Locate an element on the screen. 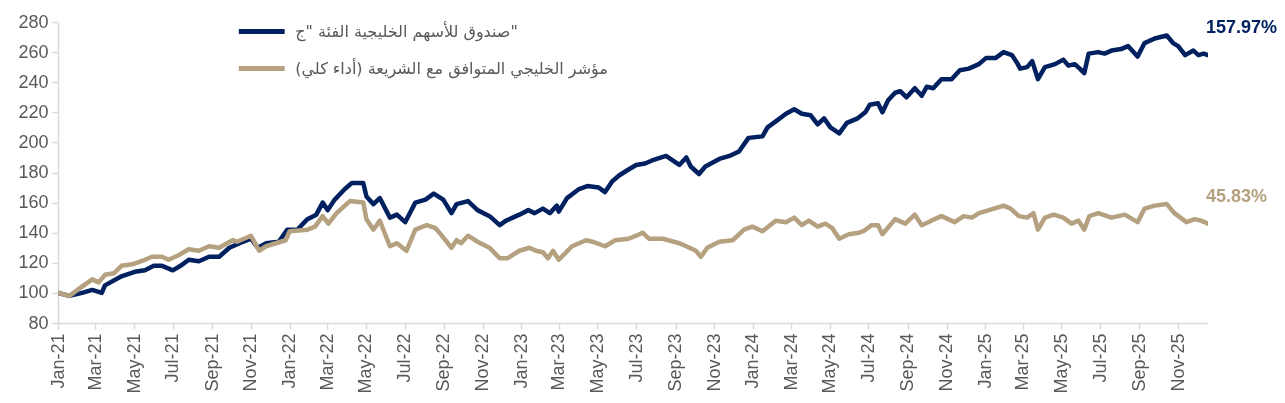 The width and height of the screenshot is (1285, 403). x-tick-label: Nov-21 is located at coordinates (250, 362).